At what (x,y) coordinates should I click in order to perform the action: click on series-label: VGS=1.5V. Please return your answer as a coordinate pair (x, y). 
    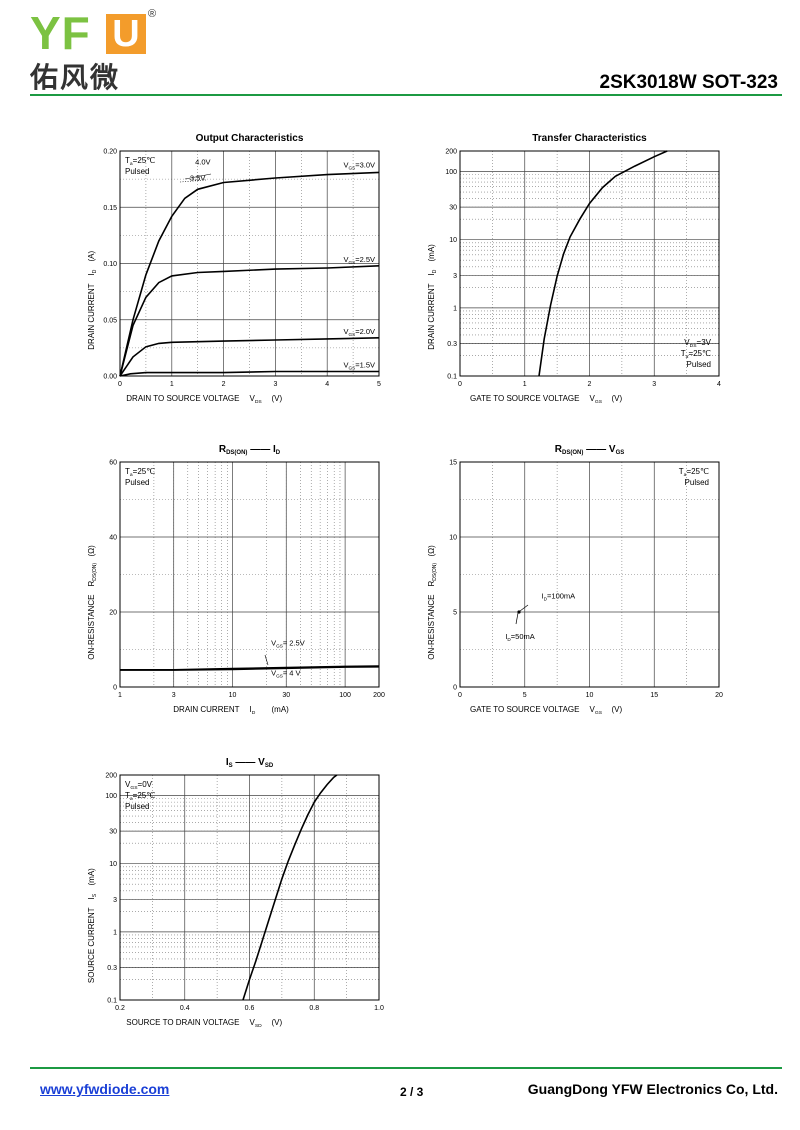
    Looking at the image, I should click on (359, 366).